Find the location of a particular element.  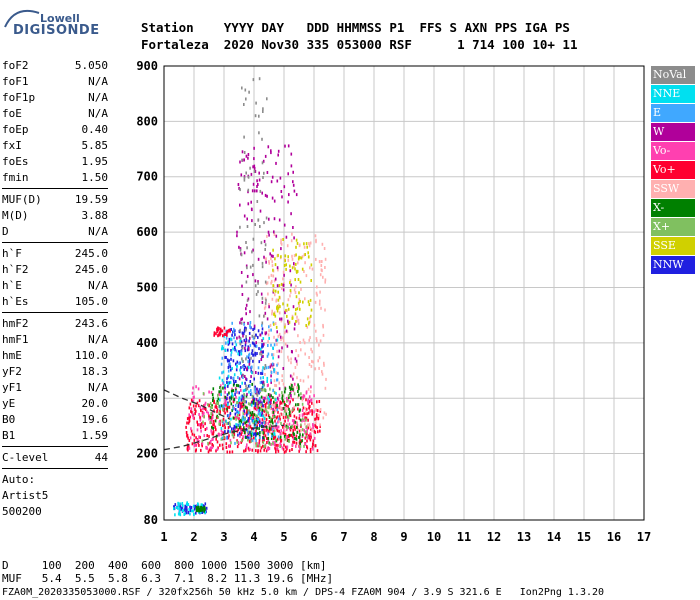

x-tick-label: 5 is located at coordinates (283, 537).